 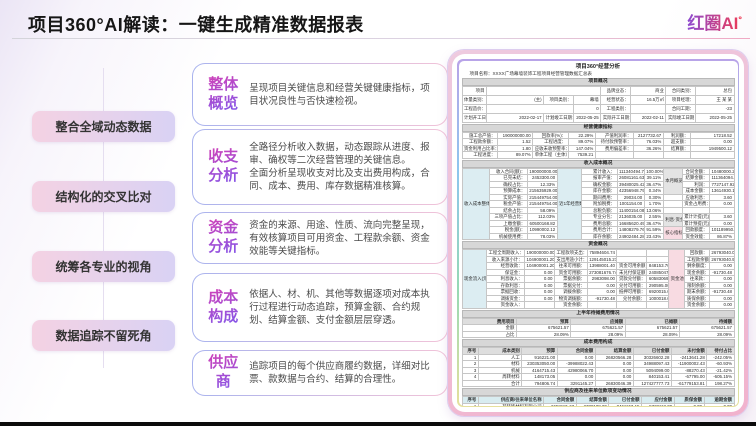 I want to click on cell: 资金利用占比率：, so click(x=479, y=148).